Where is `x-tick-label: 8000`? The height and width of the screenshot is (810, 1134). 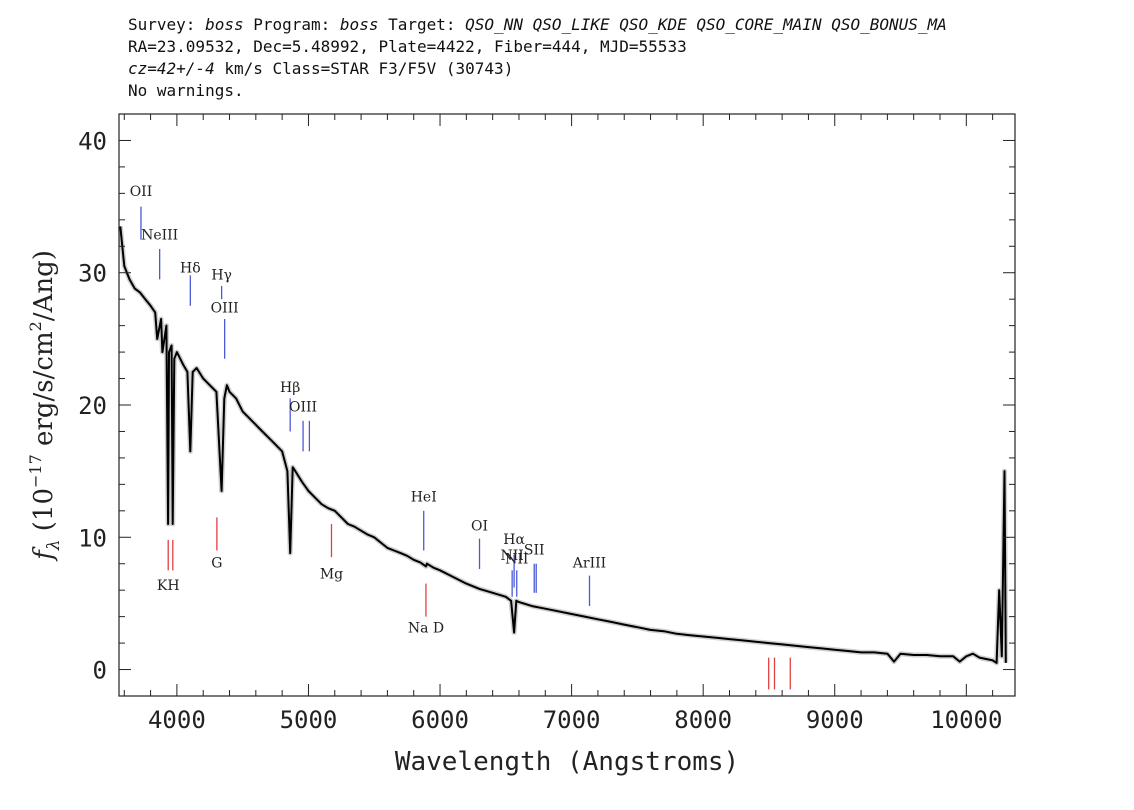
x-tick-label: 8000 is located at coordinates (703, 720).